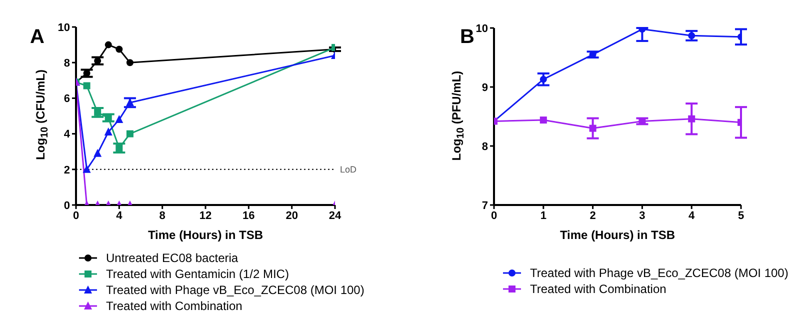  Describe the element at coordinates (248, 216) in the screenshot. I see `x-tick-label: 16` at that location.